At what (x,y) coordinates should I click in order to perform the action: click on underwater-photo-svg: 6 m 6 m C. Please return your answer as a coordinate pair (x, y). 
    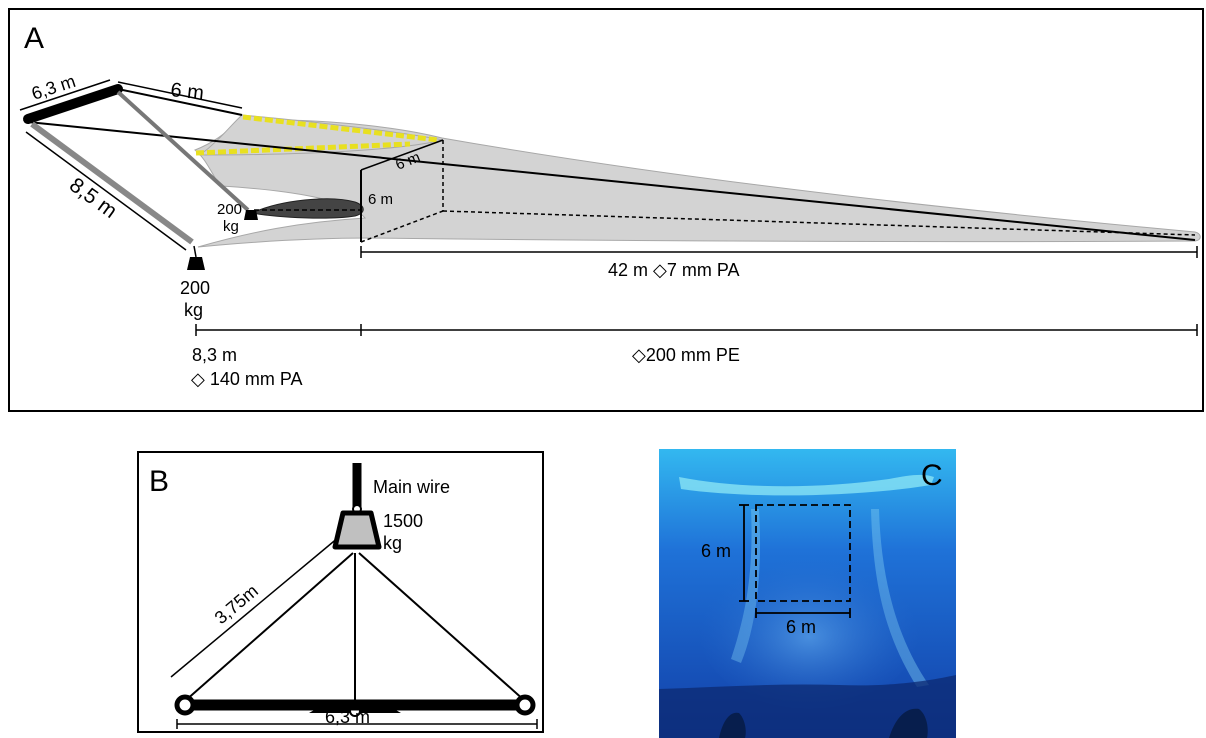
    Looking at the image, I should click on (807, 593).